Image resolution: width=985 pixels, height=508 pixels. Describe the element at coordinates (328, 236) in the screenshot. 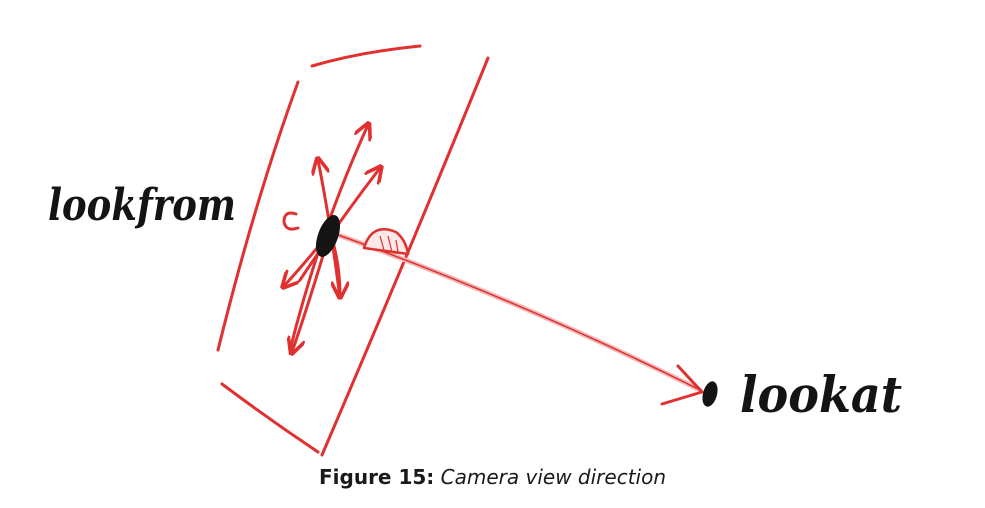

I see `camera-eye` at that location.